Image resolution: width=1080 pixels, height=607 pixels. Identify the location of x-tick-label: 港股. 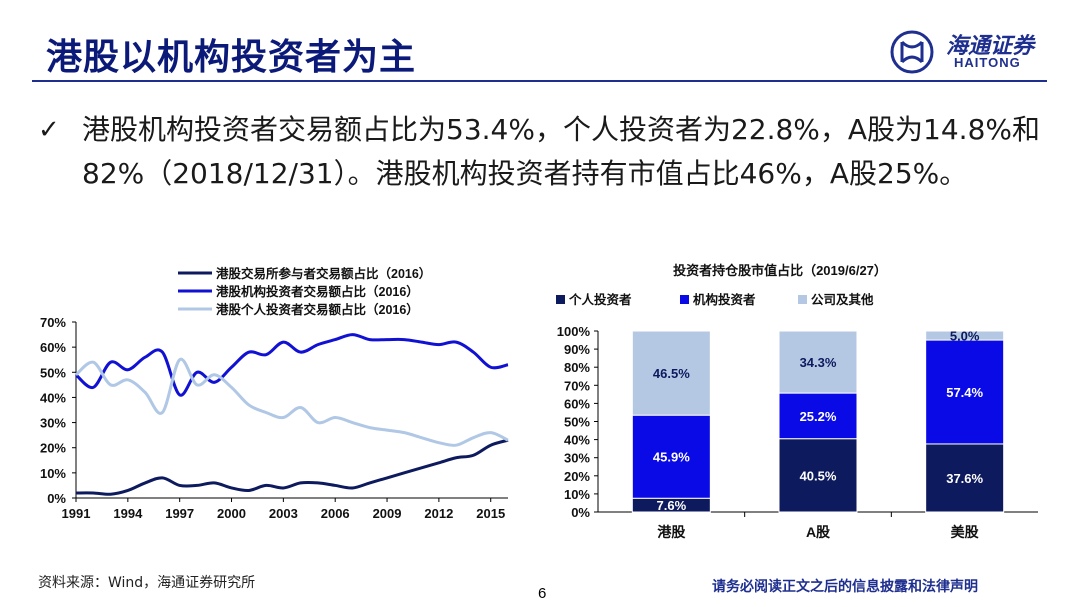
(671, 532).